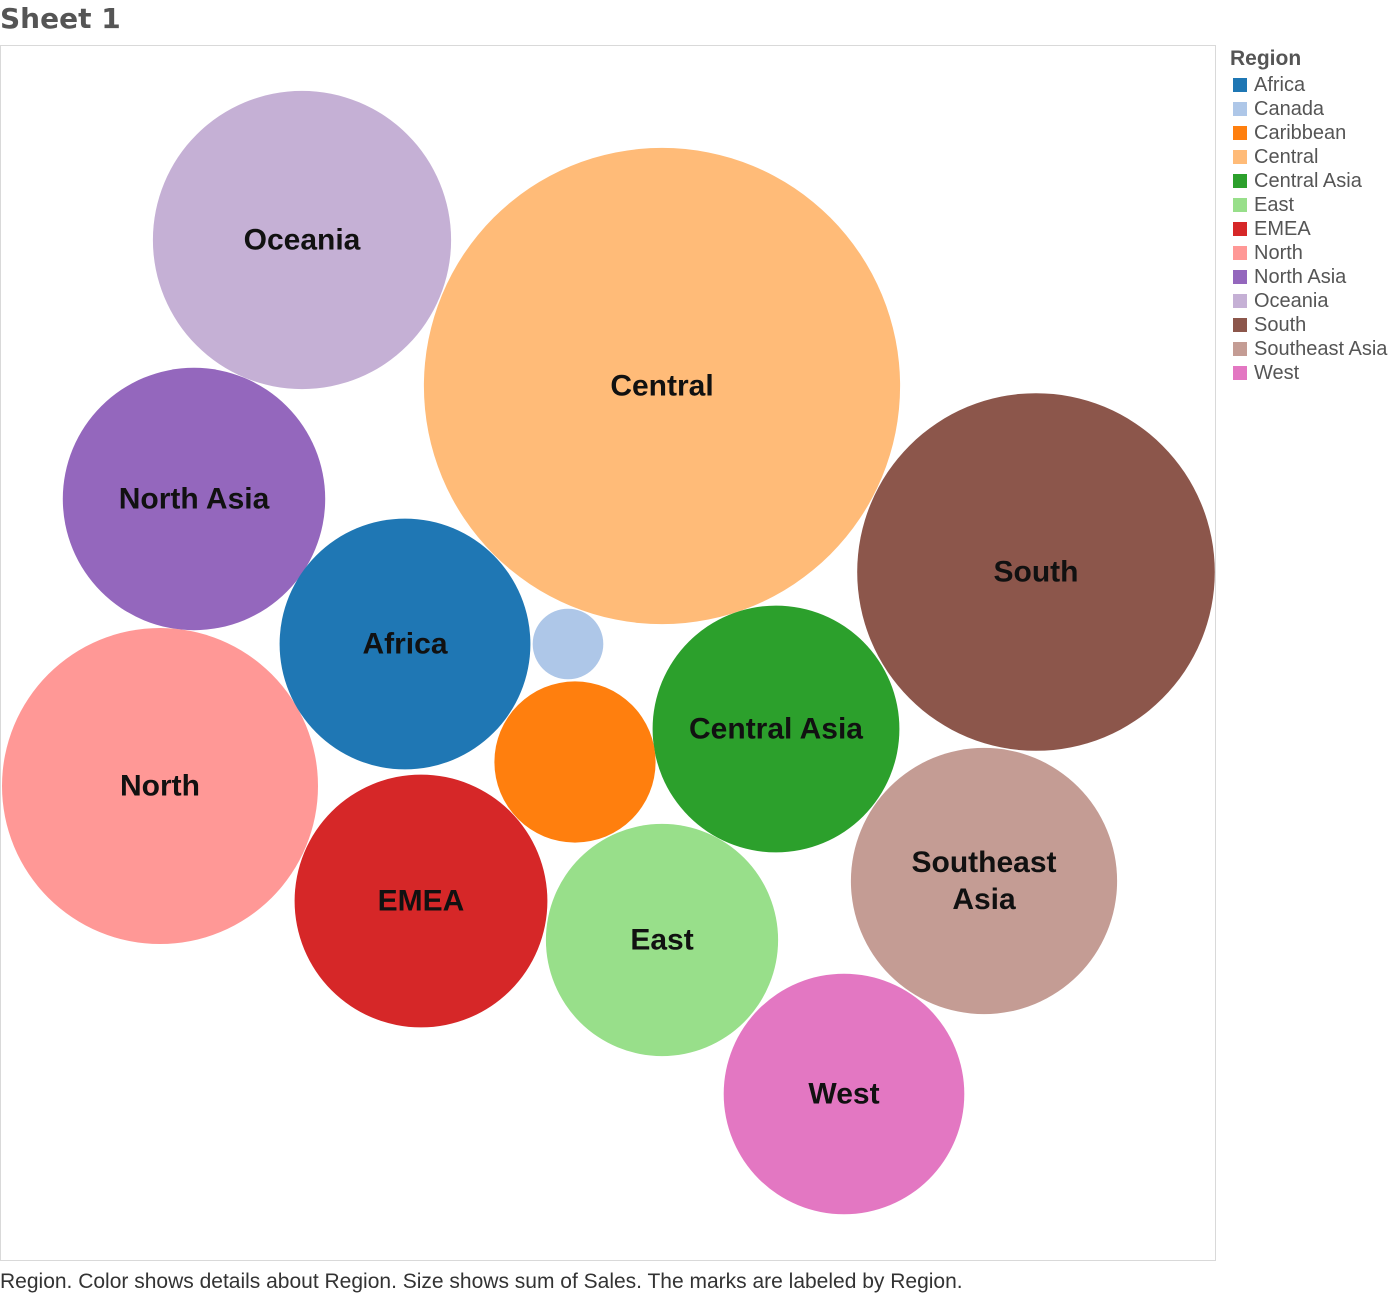 Image resolution: width=1398 pixels, height=1297 pixels. What do you see at coordinates (1282, 228) in the screenshot?
I see `legend-label: EMEA` at bounding box center [1282, 228].